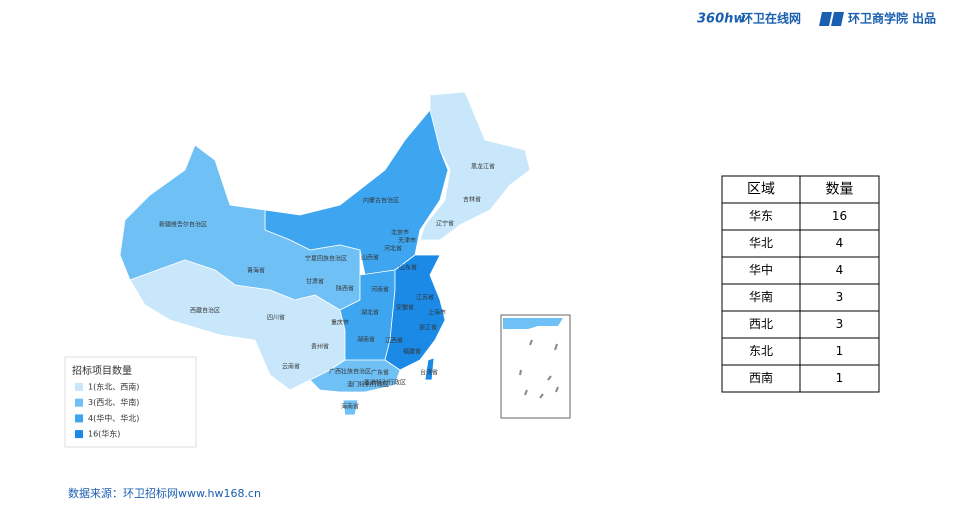 Image resolution: width=954 pixels, height=519 pixels. Describe the element at coordinates (533, 323) in the screenshot. I see `inset-land` at that location.